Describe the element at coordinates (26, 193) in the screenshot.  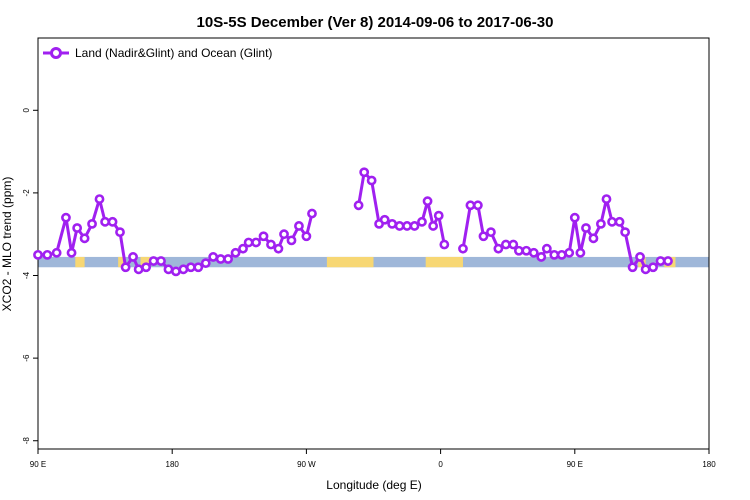
I see `y-tick-label: -2` at that location.